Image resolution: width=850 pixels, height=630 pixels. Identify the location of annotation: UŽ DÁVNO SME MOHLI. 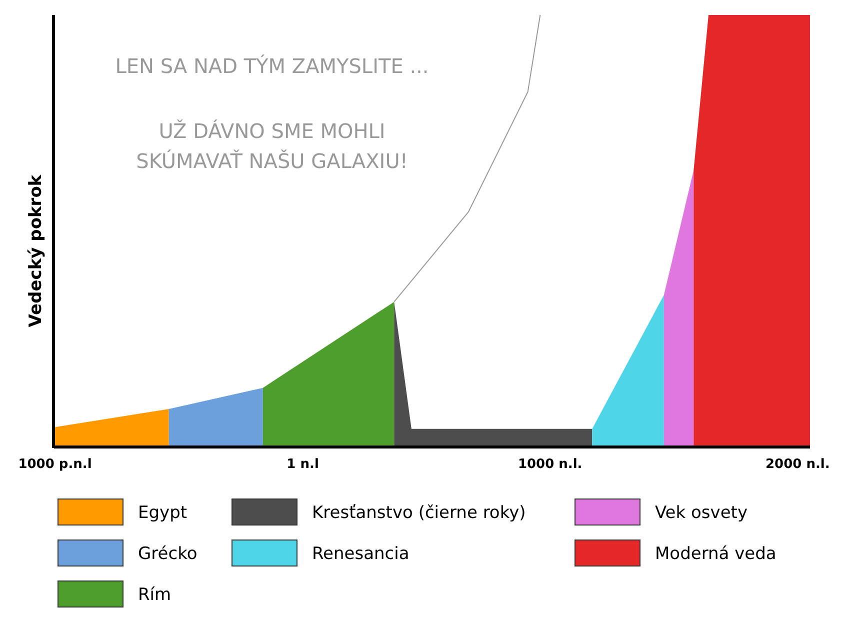
(272, 131).